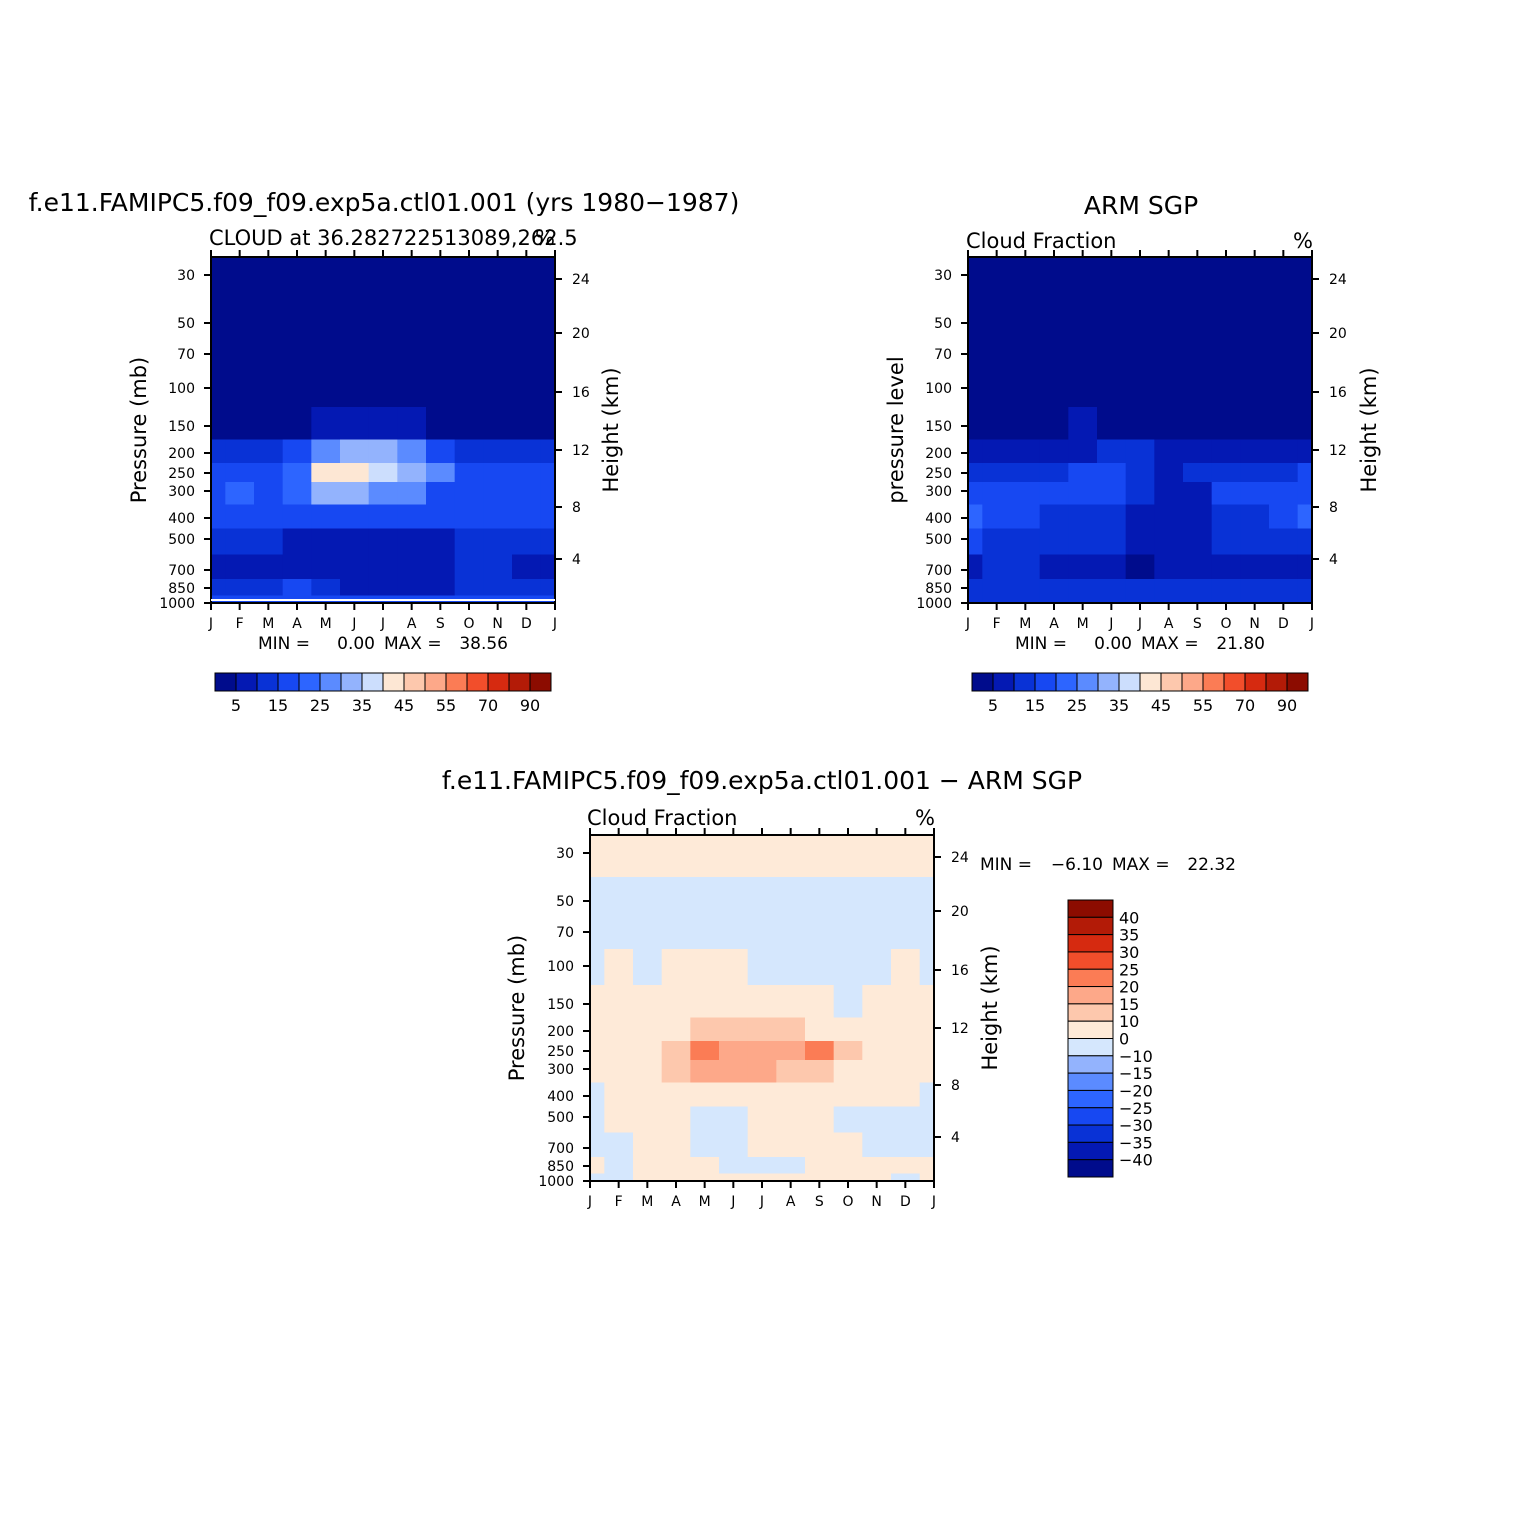  I want to click on x-tick-label: A, so click(791, 1202).